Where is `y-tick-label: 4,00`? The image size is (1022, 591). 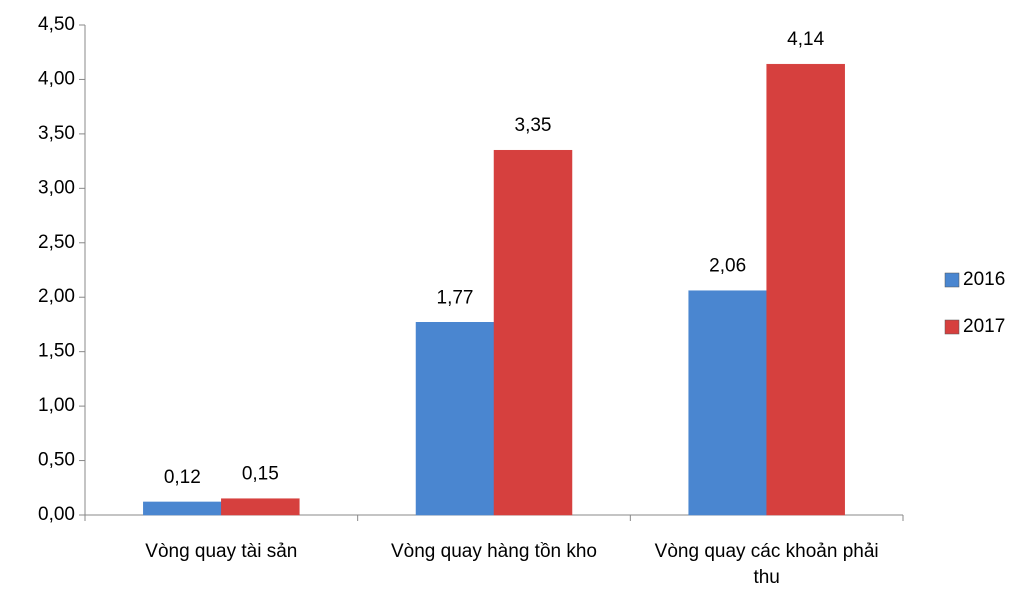 y-tick-label: 4,00 is located at coordinates (56, 78).